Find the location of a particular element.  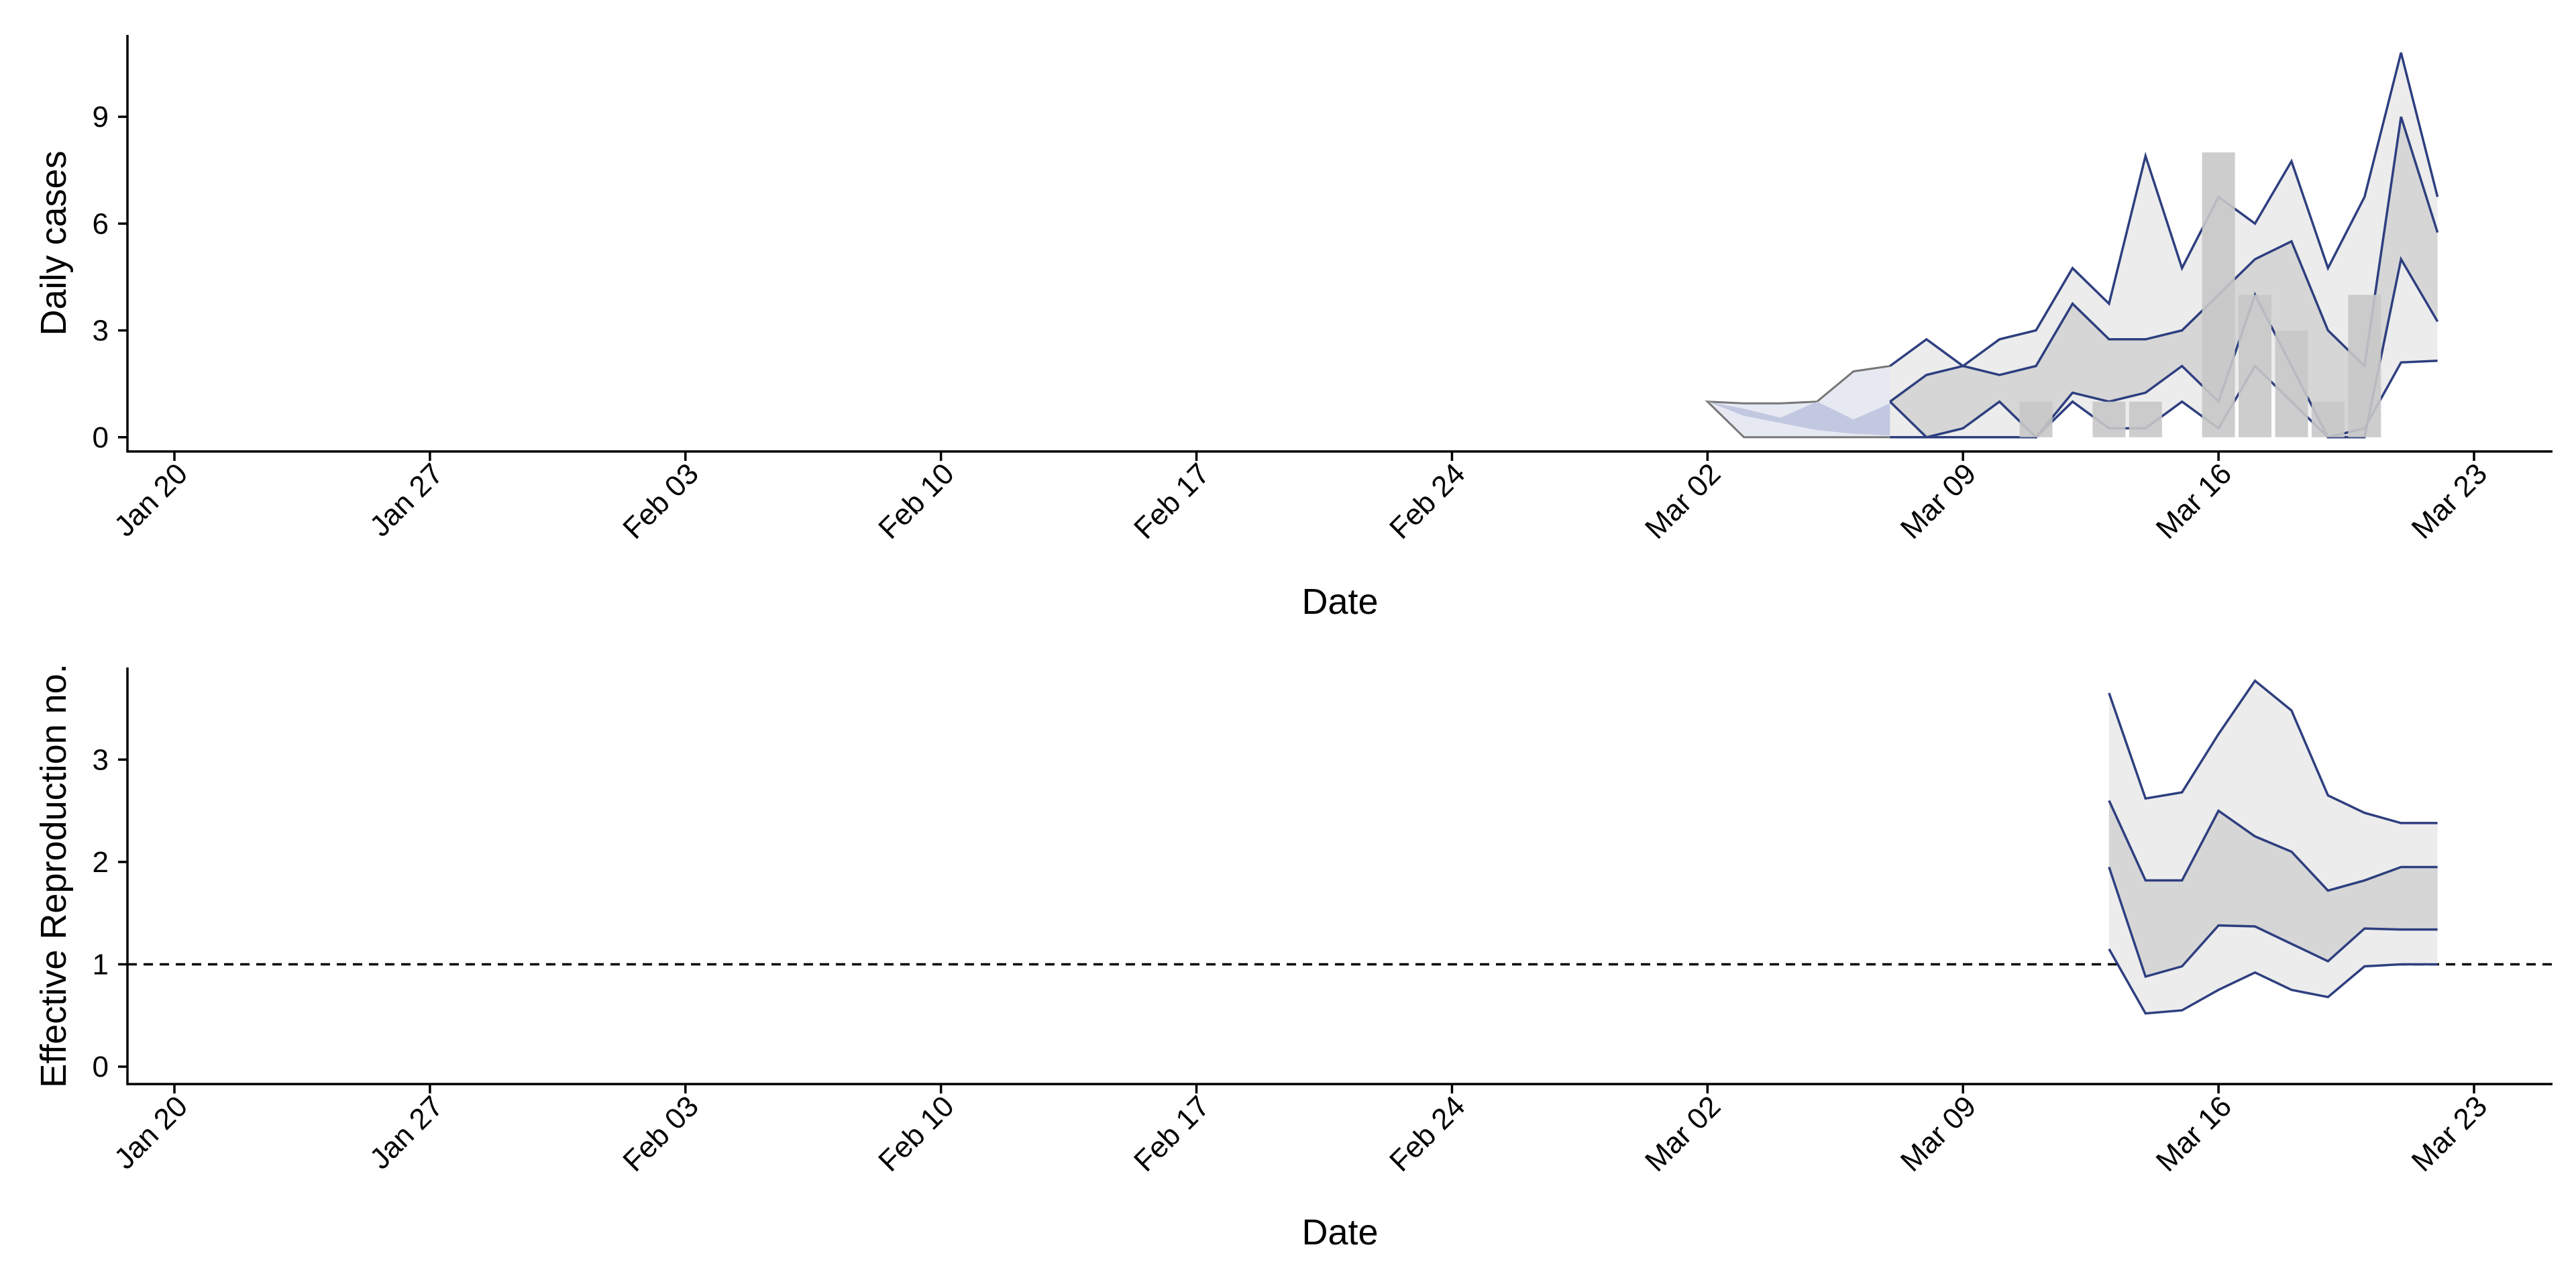

y-tick-label: 9 is located at coordinates (101, 117).